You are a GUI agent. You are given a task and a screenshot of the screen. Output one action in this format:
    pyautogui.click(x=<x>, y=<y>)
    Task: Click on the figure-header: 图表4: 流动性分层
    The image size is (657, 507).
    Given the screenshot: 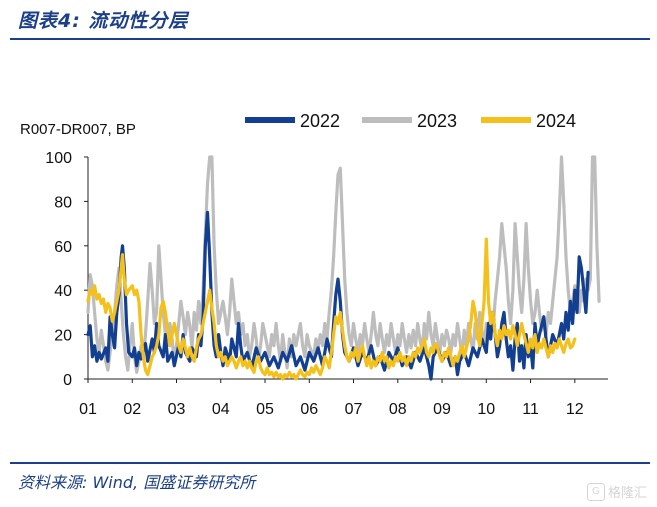 What is the action you would take?
    pyautogui.click(x=103, y=19)
    